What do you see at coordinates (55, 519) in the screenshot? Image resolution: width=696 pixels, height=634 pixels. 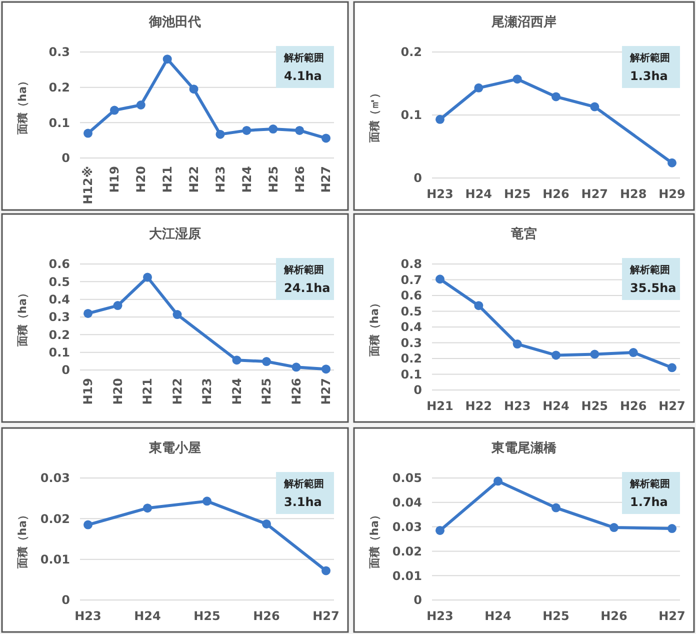 I see `y-tick-label: 0.02` at bounding box center [55, 519].